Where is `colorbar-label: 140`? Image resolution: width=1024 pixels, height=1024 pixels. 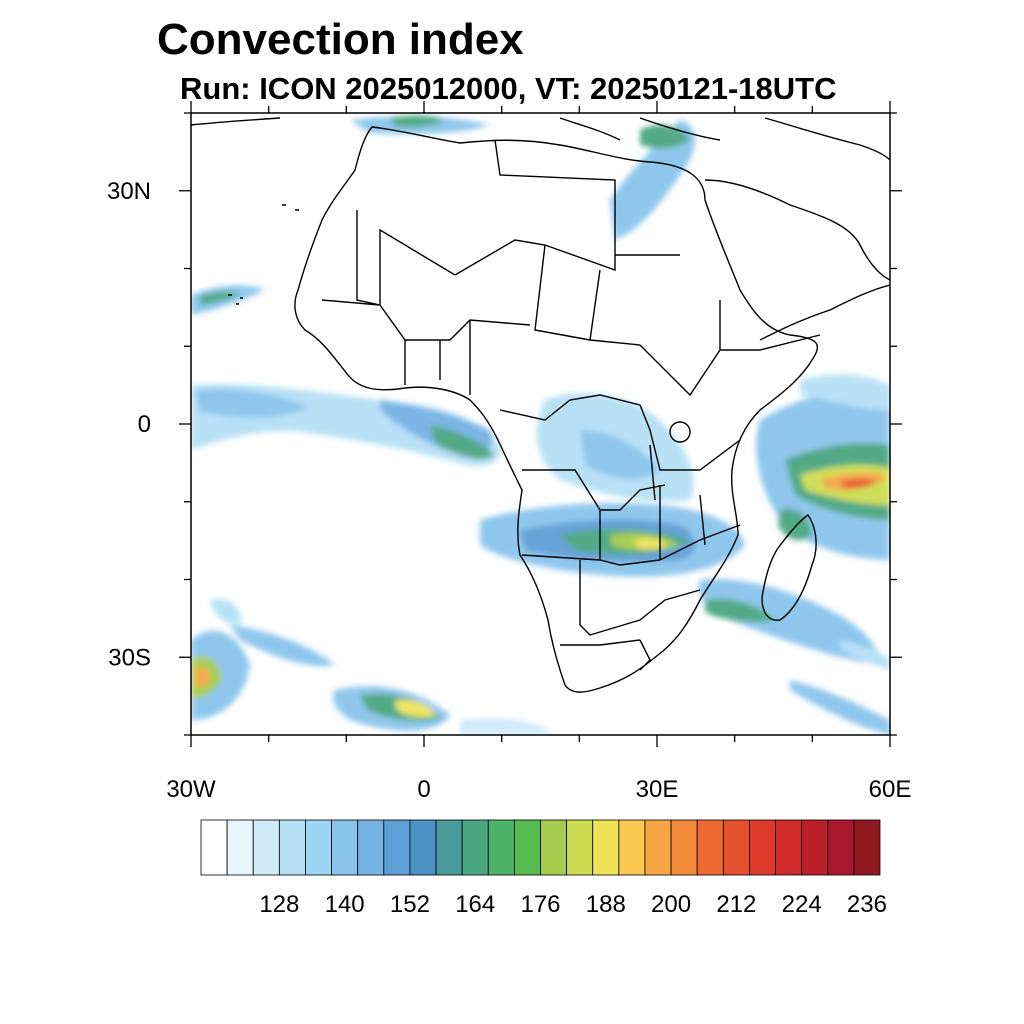
colorbar-label: 140 is located at coordinates (345, 904).